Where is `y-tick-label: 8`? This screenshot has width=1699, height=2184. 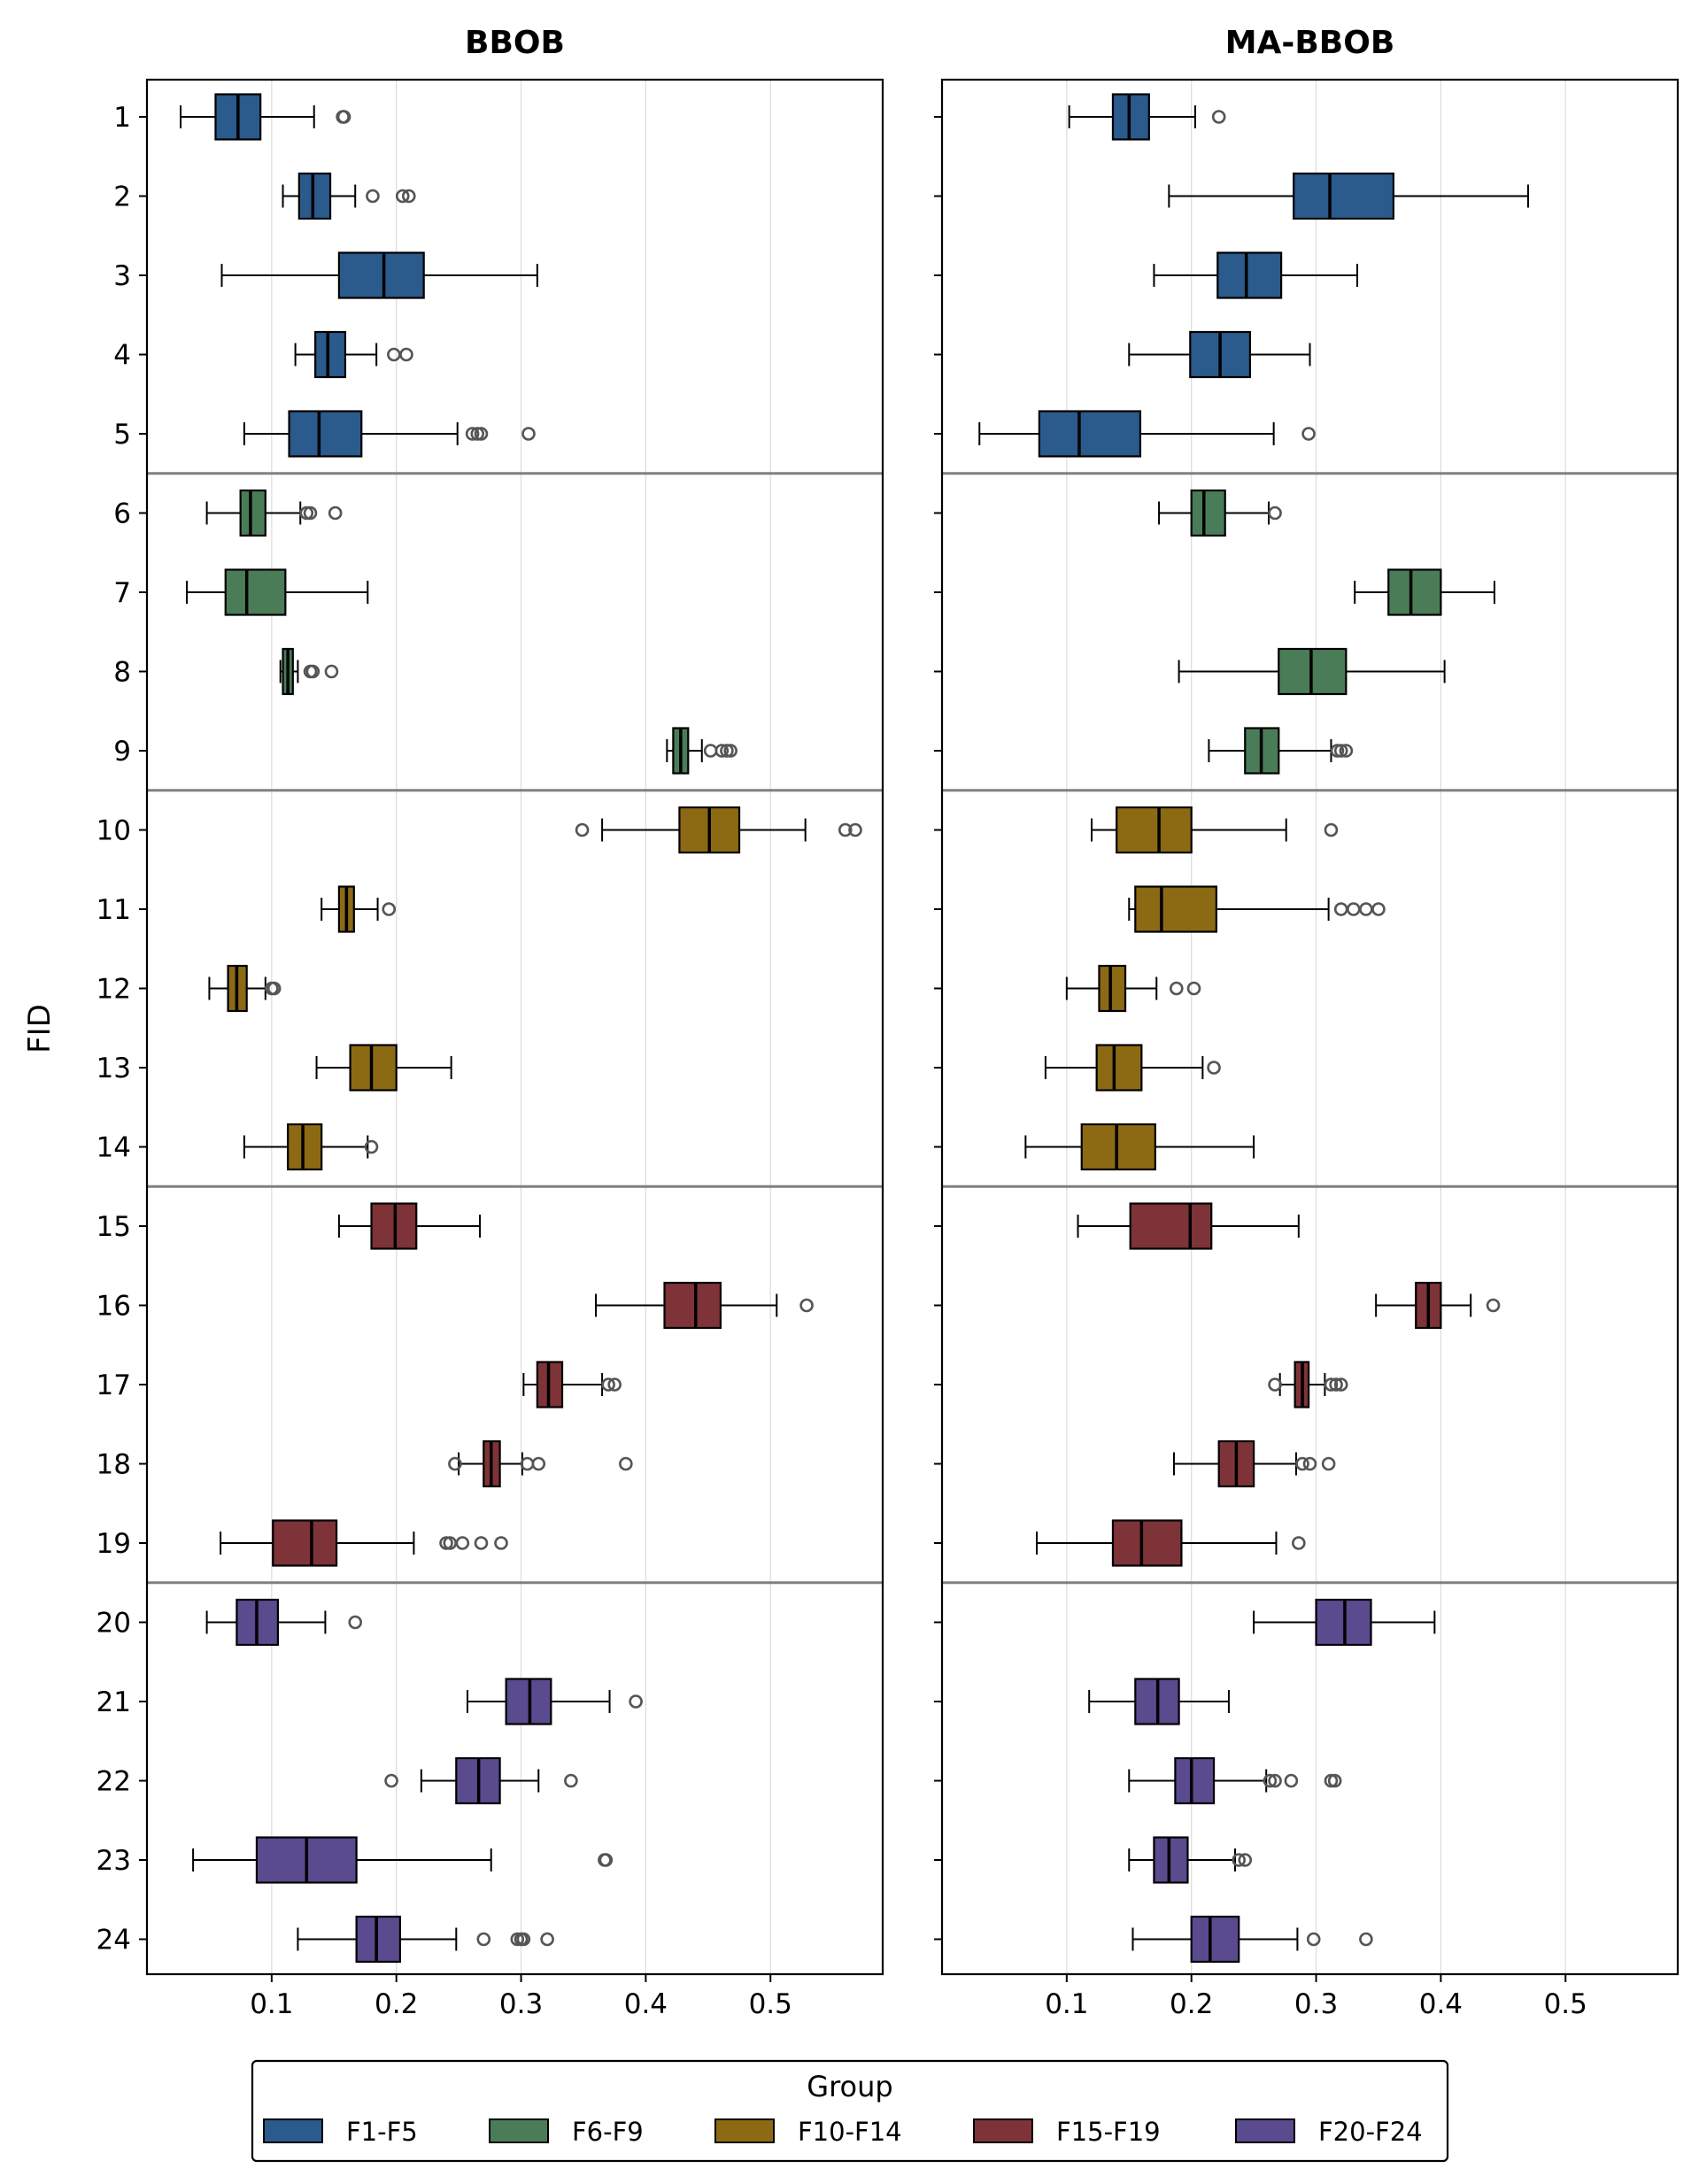 y-tick-label: 8 is located at coordinates (122, 673).